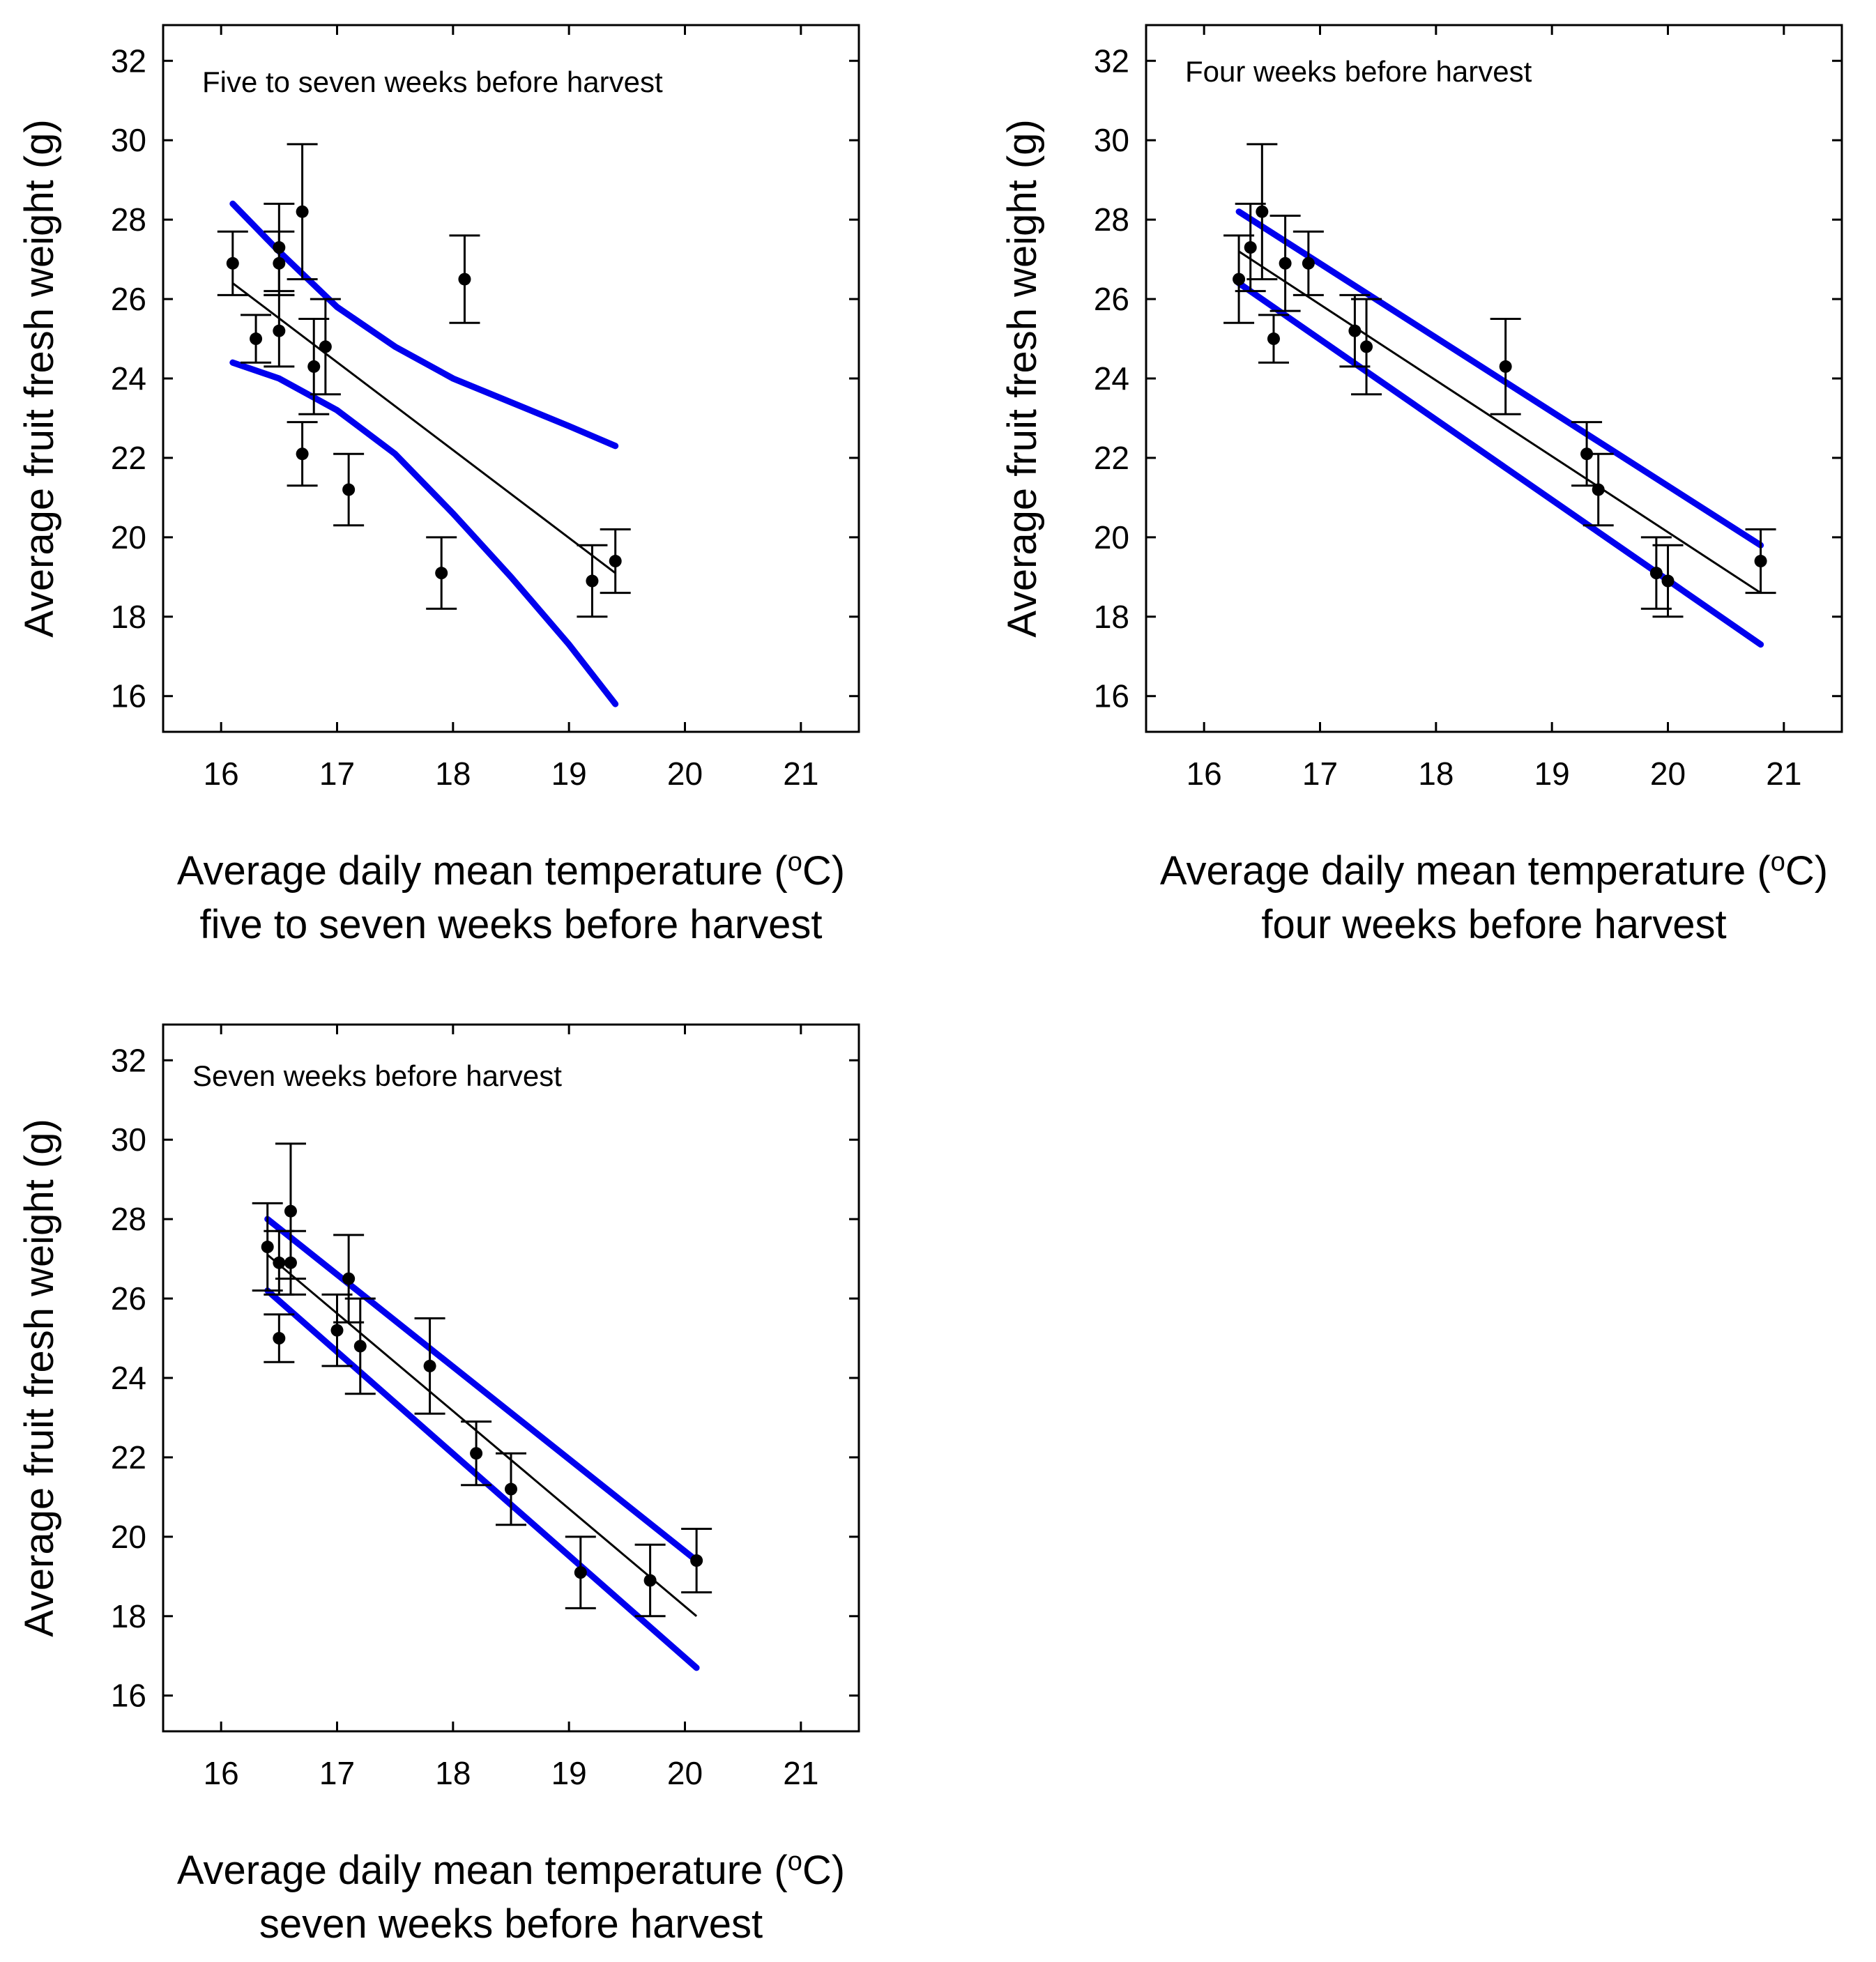  I want to click on x-axis-label-line2: four weeks before harvest, so click(1493, 924).